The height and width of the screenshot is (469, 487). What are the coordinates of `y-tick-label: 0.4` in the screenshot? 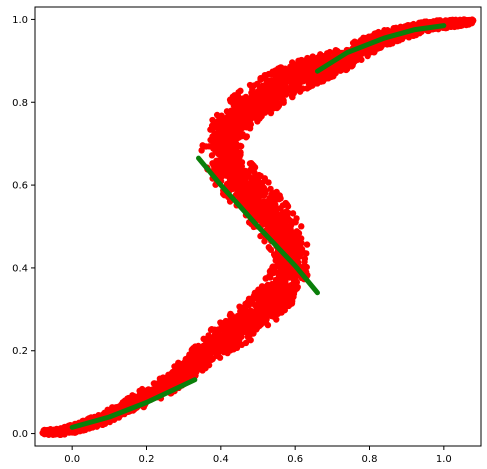 It's located at (20, 268).